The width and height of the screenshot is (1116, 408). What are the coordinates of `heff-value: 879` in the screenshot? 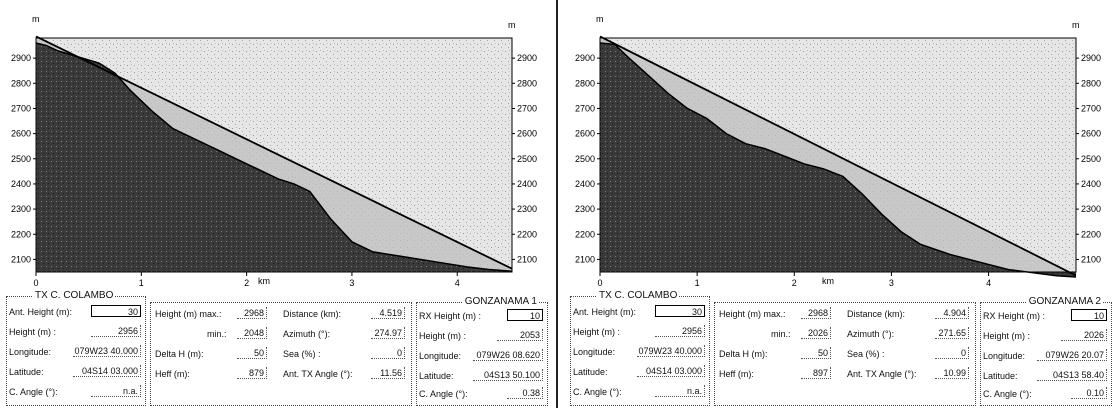 It's located at (252, 373).